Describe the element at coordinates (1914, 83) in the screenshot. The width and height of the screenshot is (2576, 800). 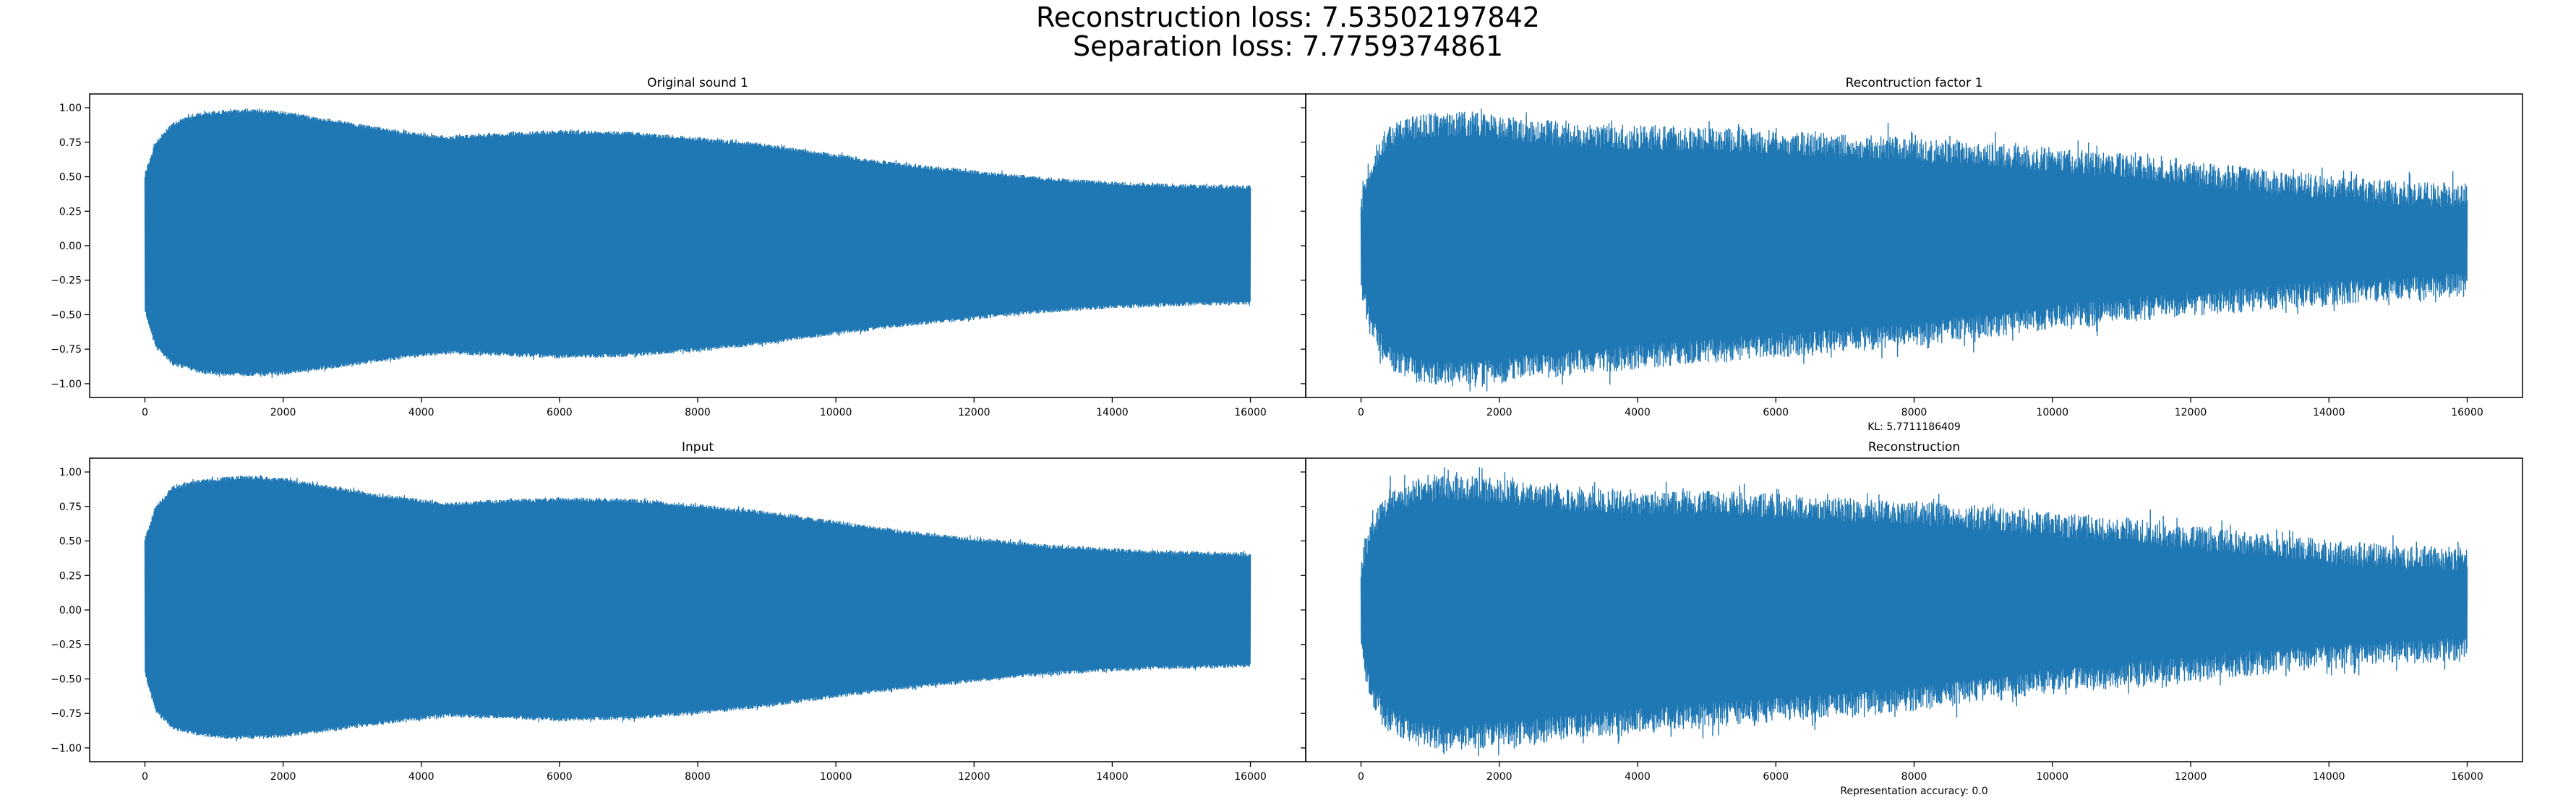
I see `subplot-title: Recontruction factor 1` at that location.